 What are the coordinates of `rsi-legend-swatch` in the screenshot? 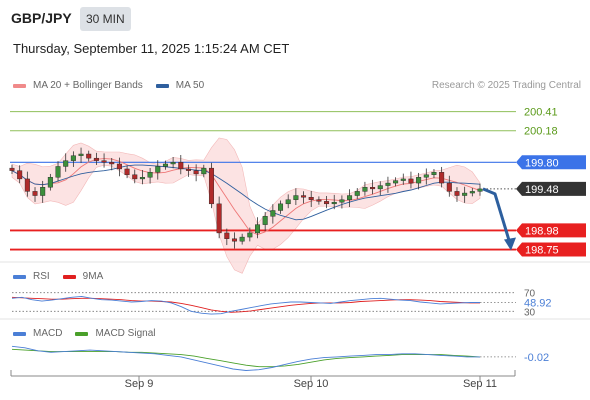 It's located at (19, 276).